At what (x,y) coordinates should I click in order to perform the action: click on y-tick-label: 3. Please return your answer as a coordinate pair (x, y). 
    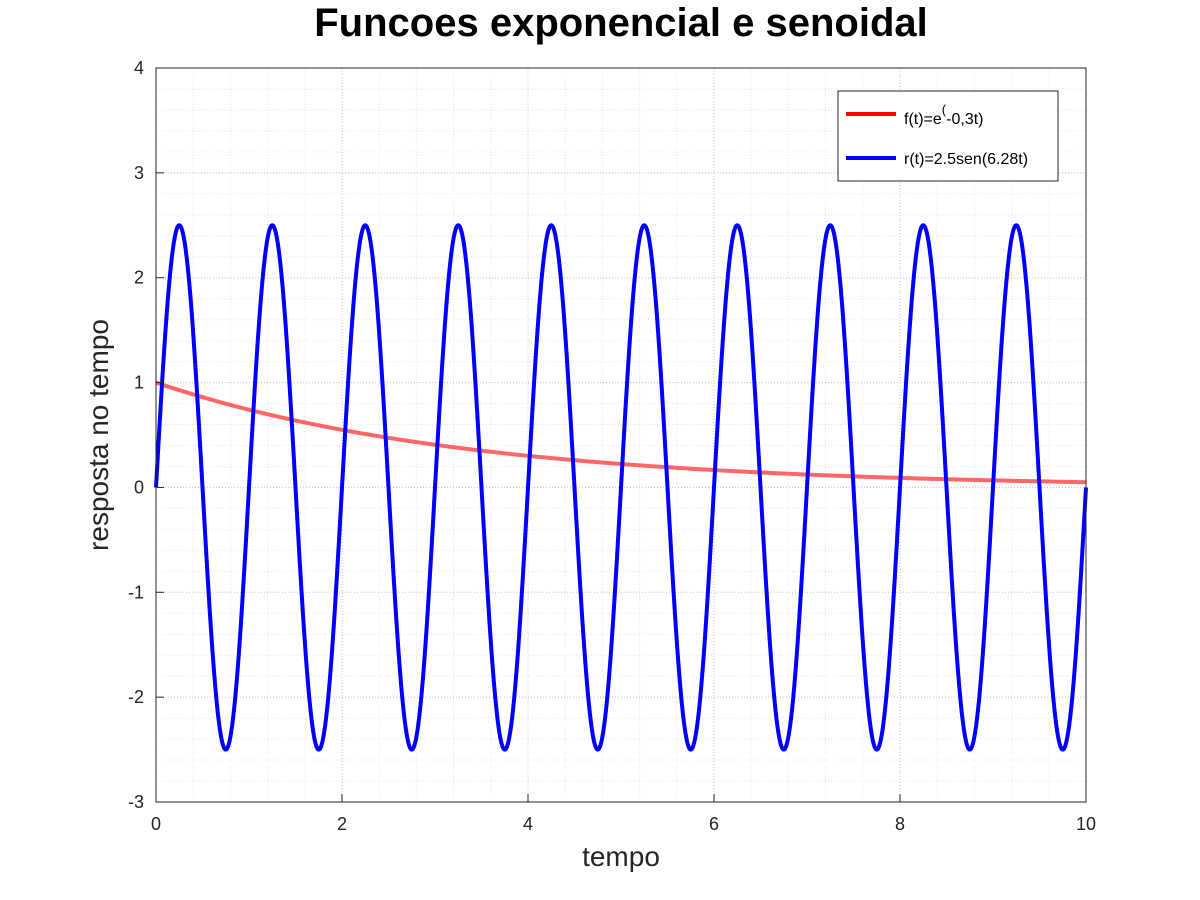
    Looking at the image, I should click on (139, 173).